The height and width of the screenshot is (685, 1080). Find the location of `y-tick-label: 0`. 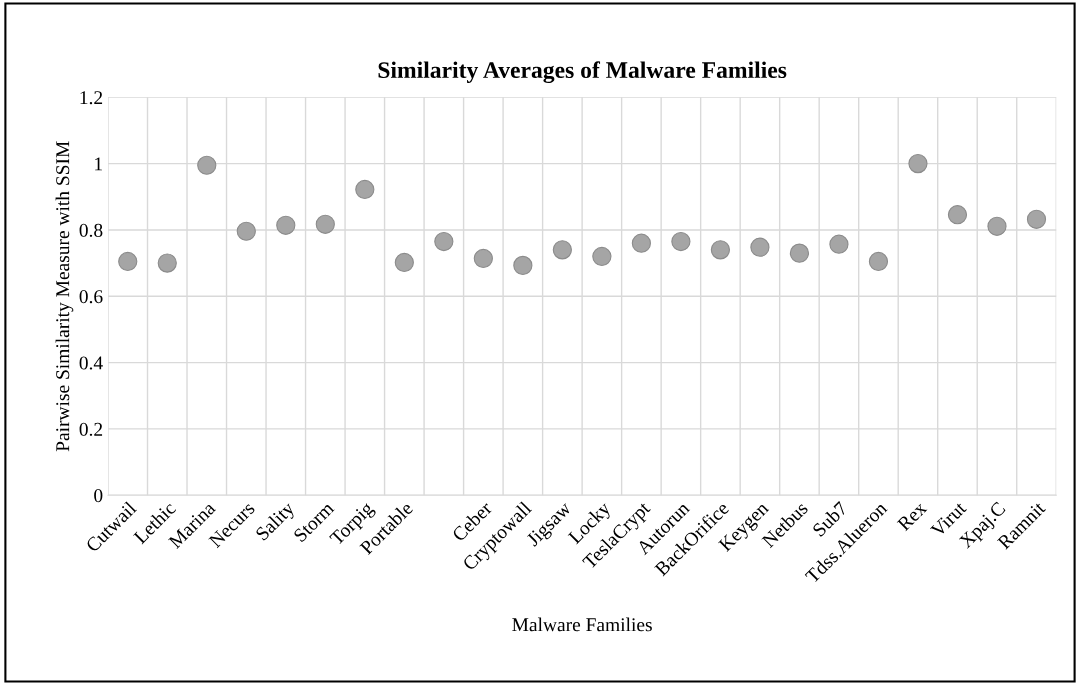

y-tick-label: 0 is located at coordinates (98, 496).